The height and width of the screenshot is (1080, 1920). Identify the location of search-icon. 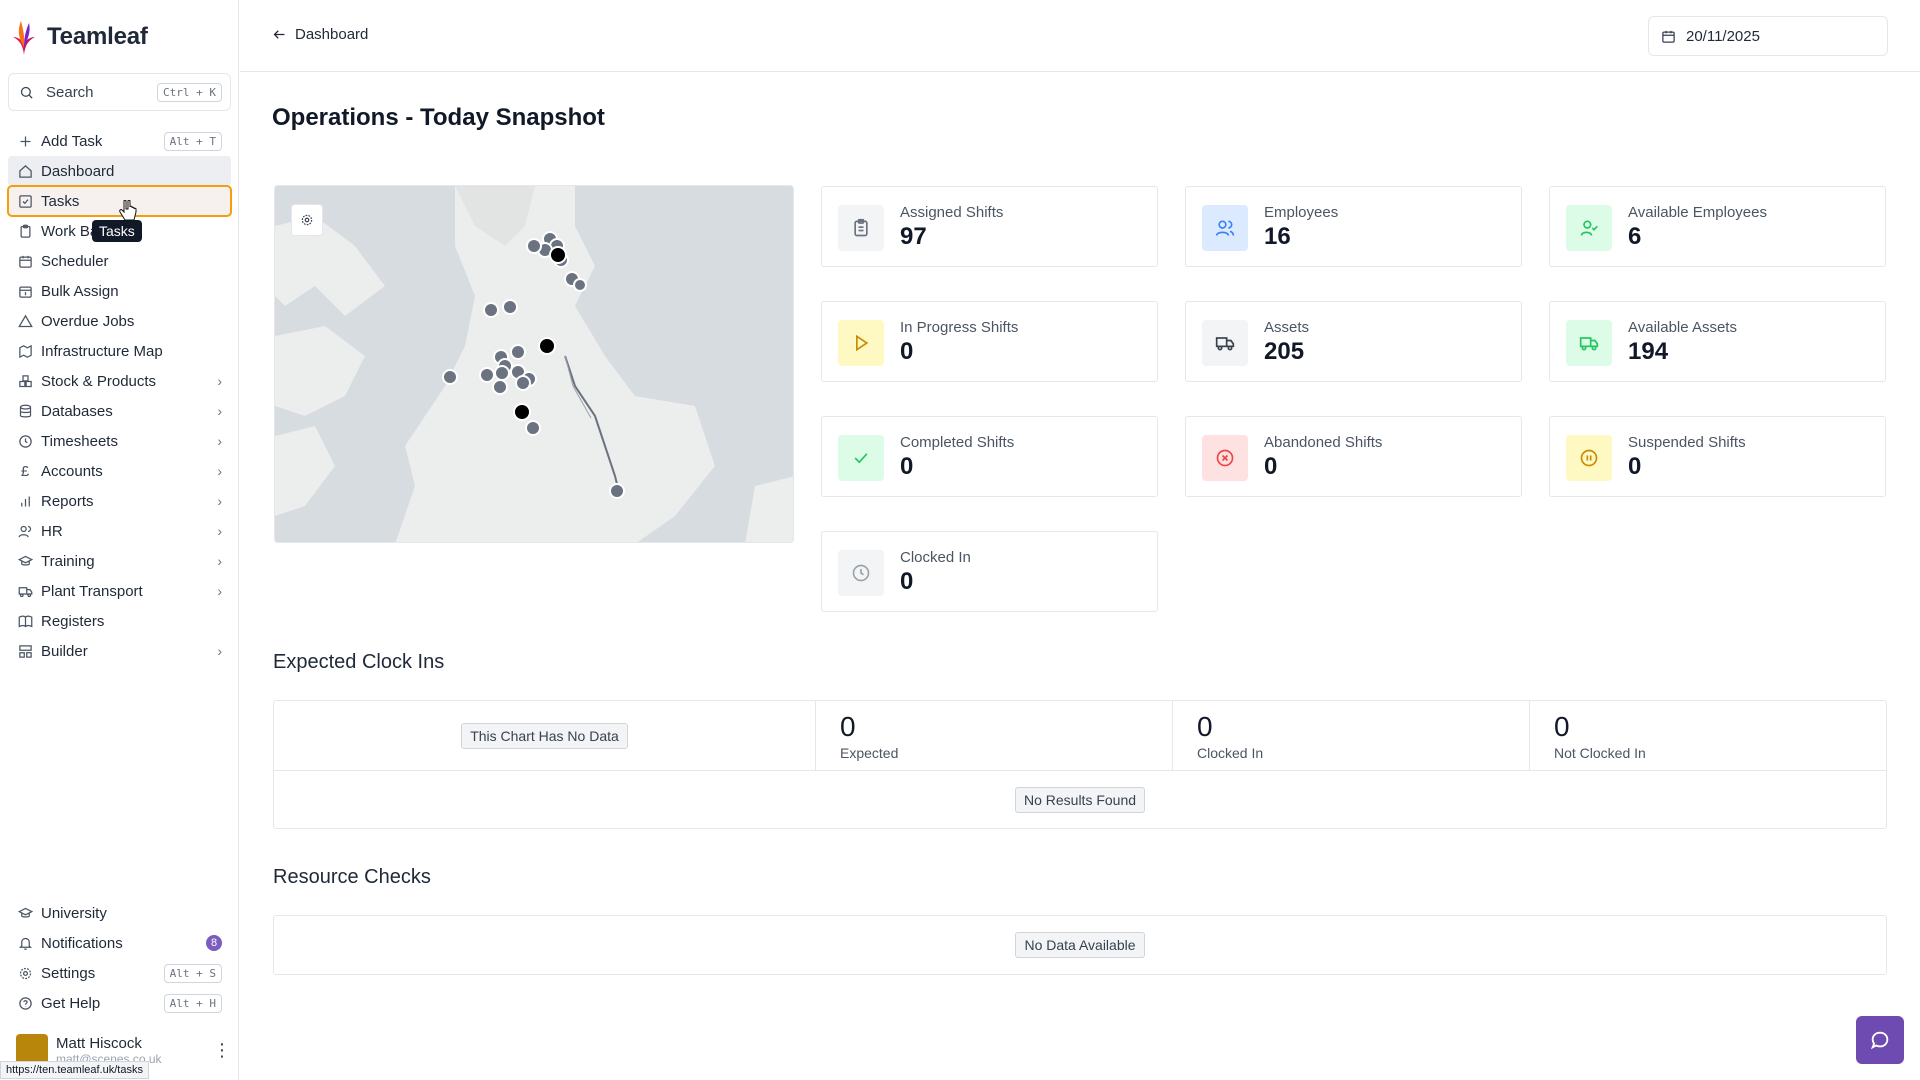
(26, 92).